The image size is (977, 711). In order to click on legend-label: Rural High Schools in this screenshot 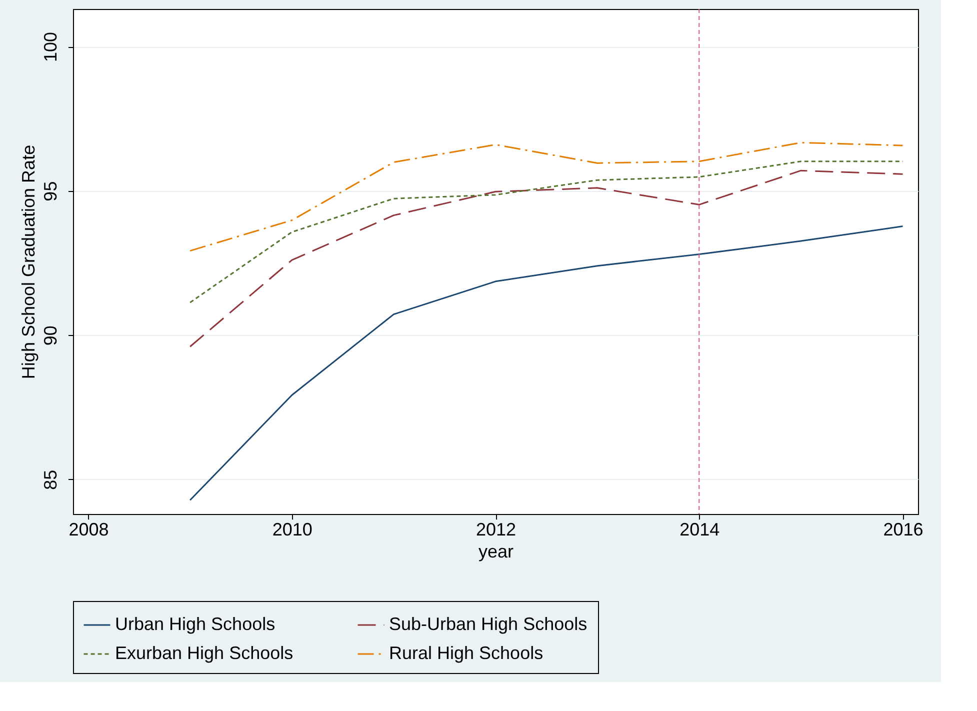, I will do `click(466, 653)`.